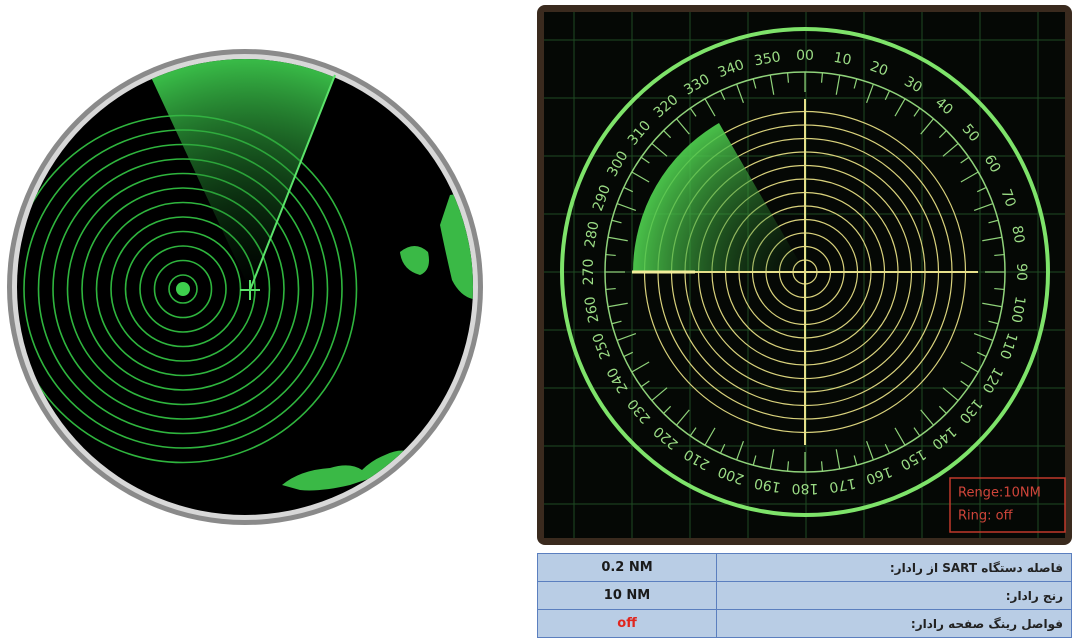 Image resolution: width=1075 pixels, height=644 pixels. What do you see at coordinates (842, 59) in the screenshot?
I see `bearing-label: 10` at bounding box center [842, 59].